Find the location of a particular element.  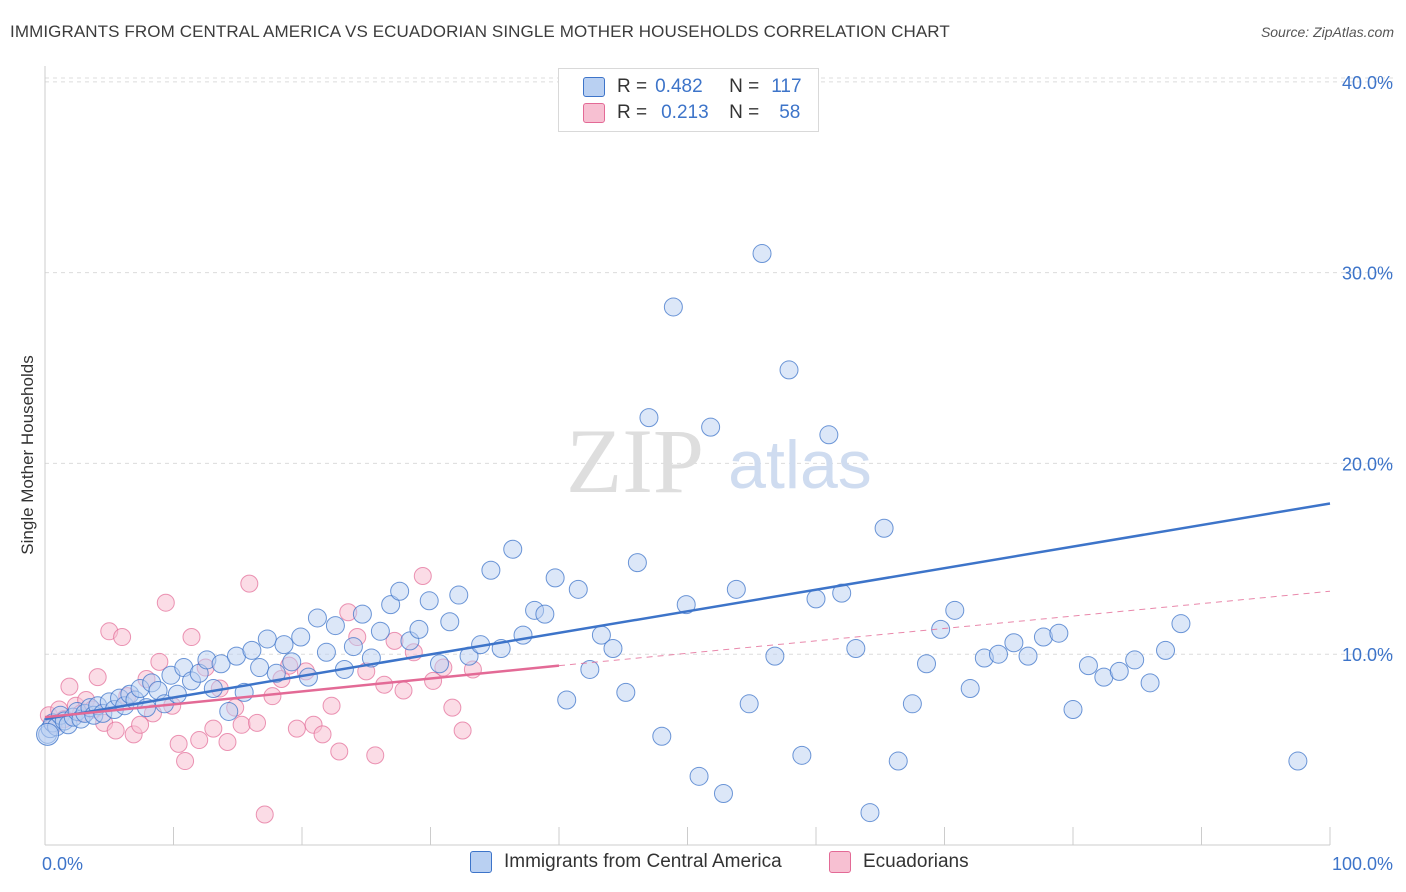

source-label: Source: ZipAtlas.com is located at coordinates (1327, 32).